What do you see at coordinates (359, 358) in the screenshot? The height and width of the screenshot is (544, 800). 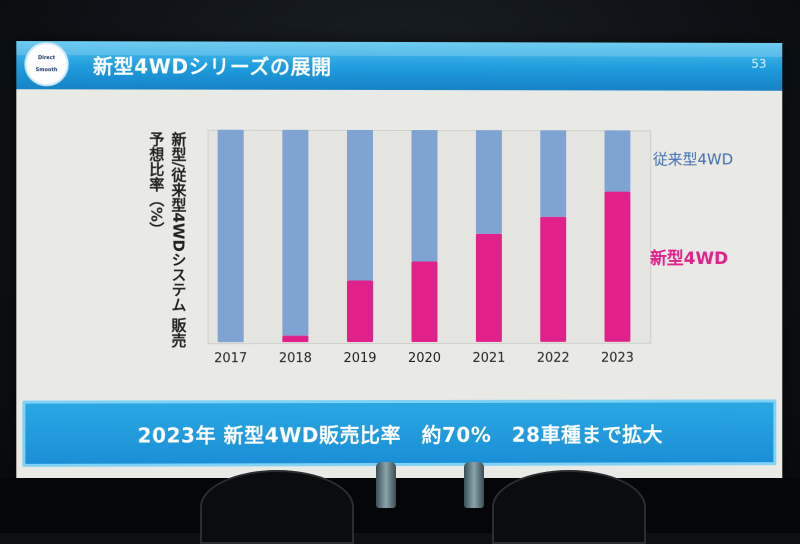 I see `x-tick-label-2019: 2019` at bounding box center [359, 358].